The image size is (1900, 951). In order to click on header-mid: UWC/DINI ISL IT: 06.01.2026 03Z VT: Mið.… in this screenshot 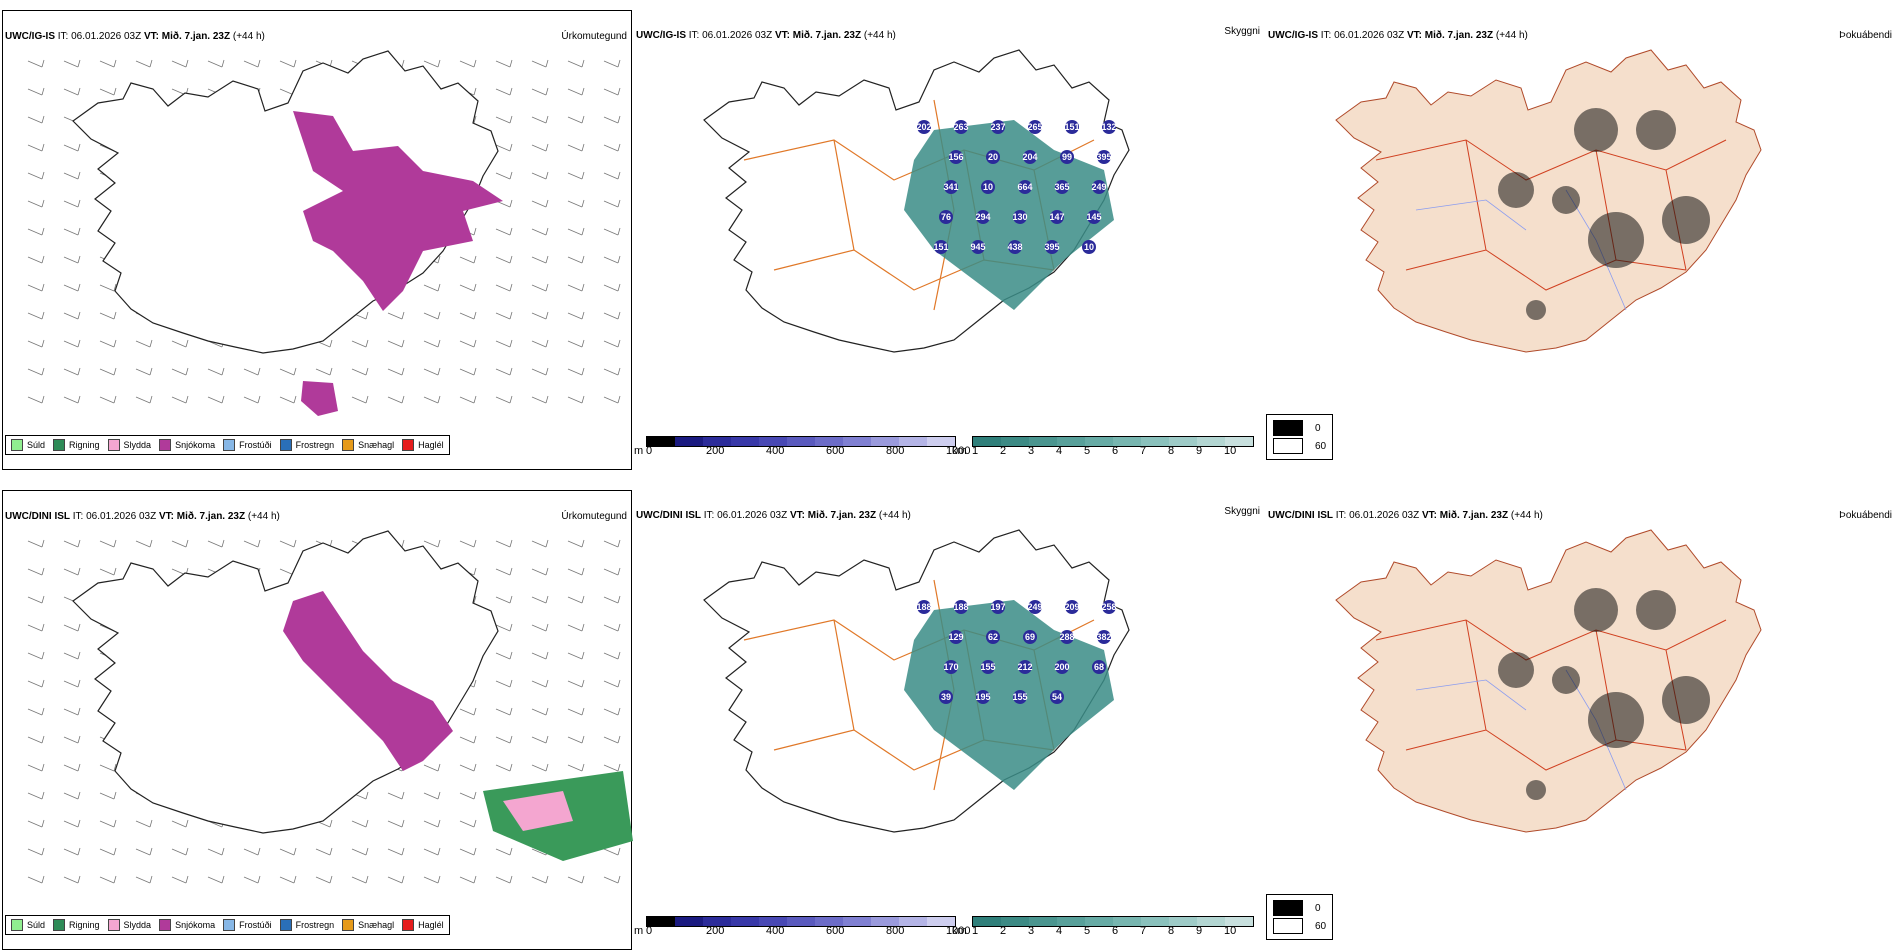, I will do `click(773, 515)`.